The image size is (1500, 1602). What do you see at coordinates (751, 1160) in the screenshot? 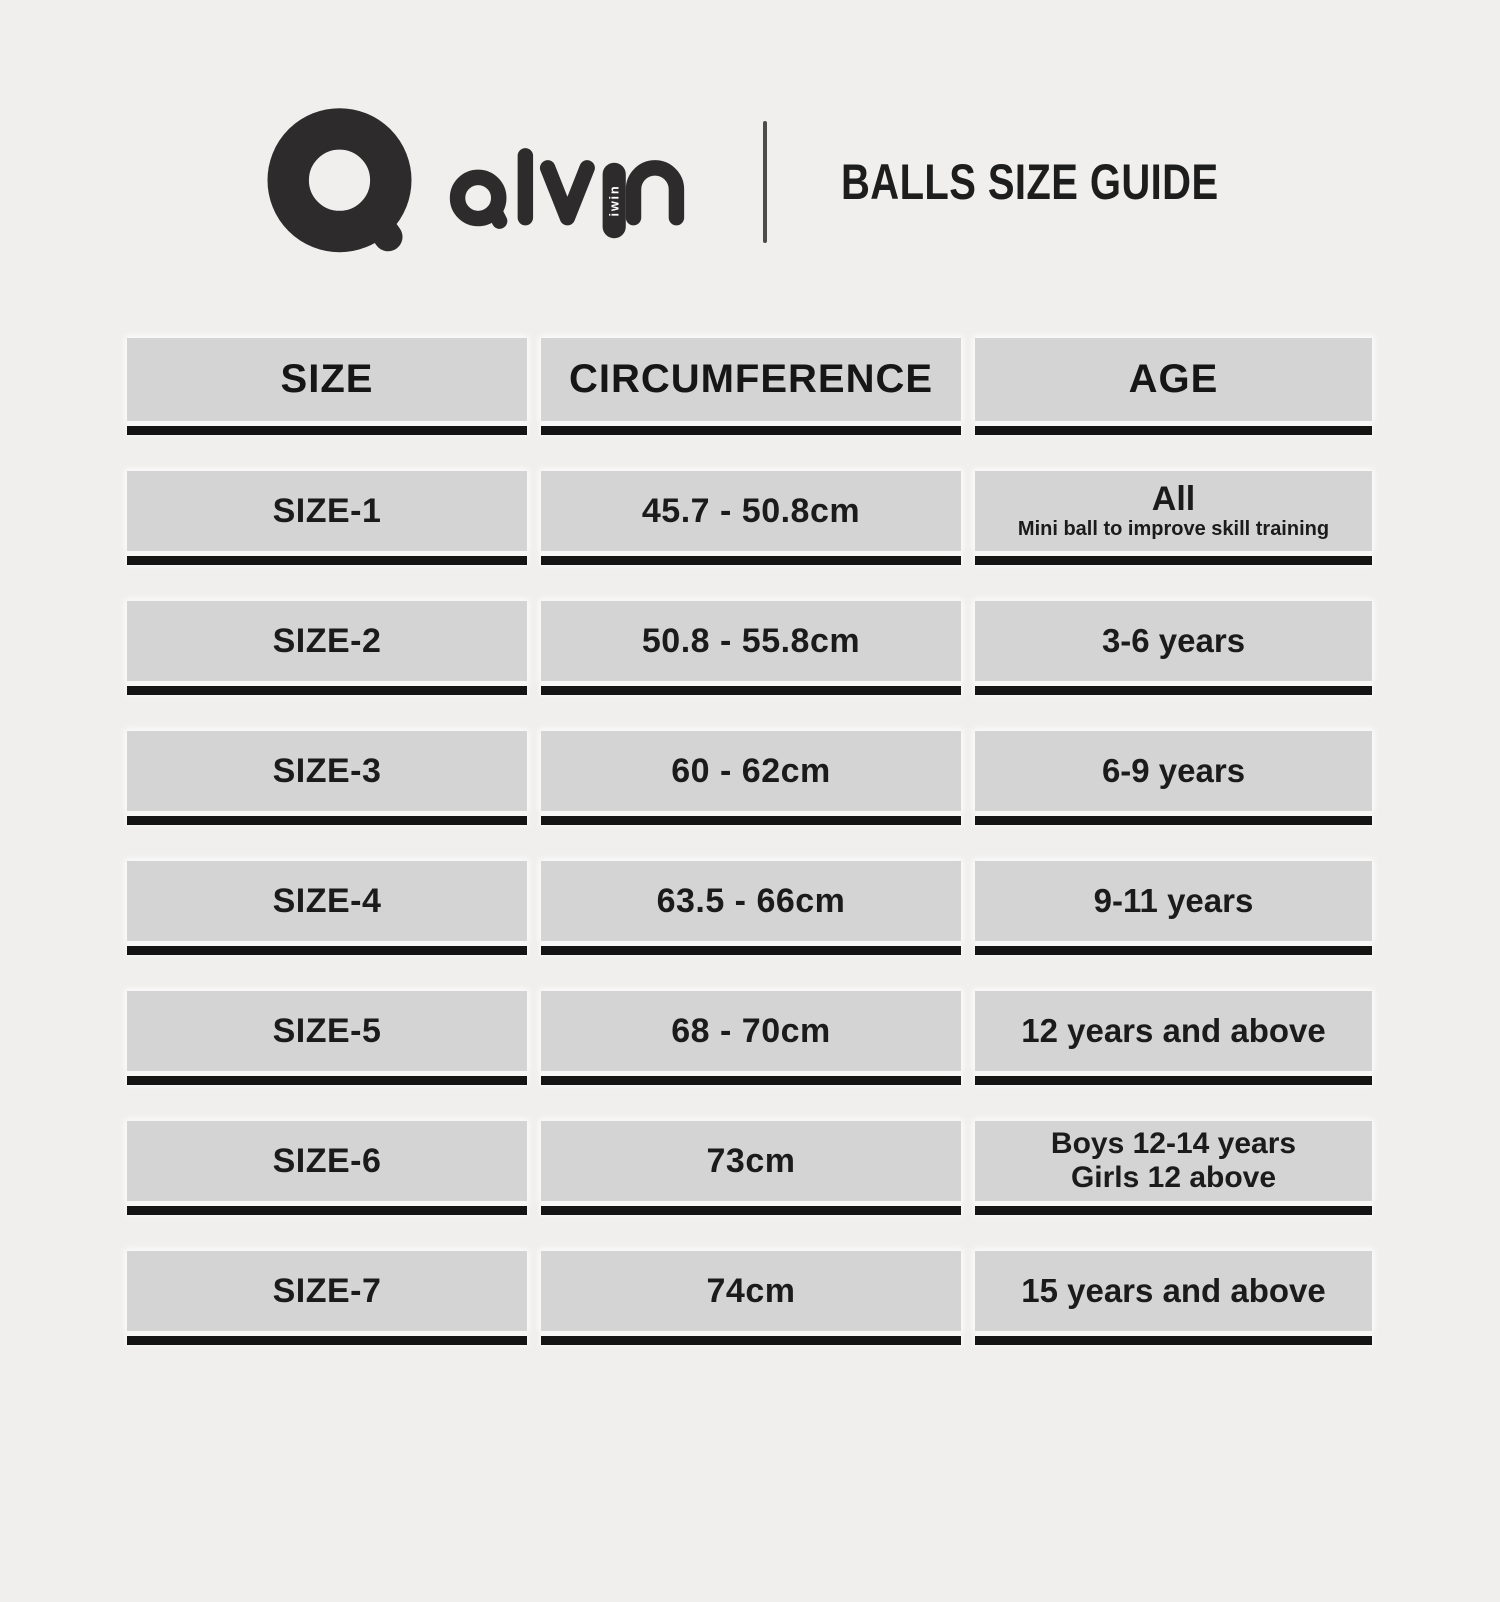
I see `circumference-value: 73cm` at bounding box center [751, 1160].